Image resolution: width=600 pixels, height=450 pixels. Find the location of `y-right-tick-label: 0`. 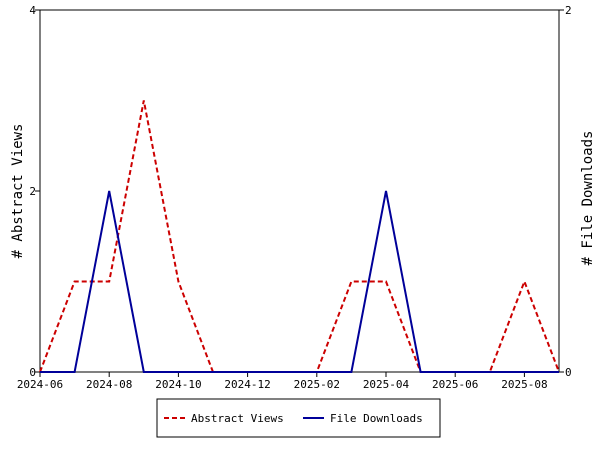

y-right-tick-label: 0 is located at coordinates (568, 372).